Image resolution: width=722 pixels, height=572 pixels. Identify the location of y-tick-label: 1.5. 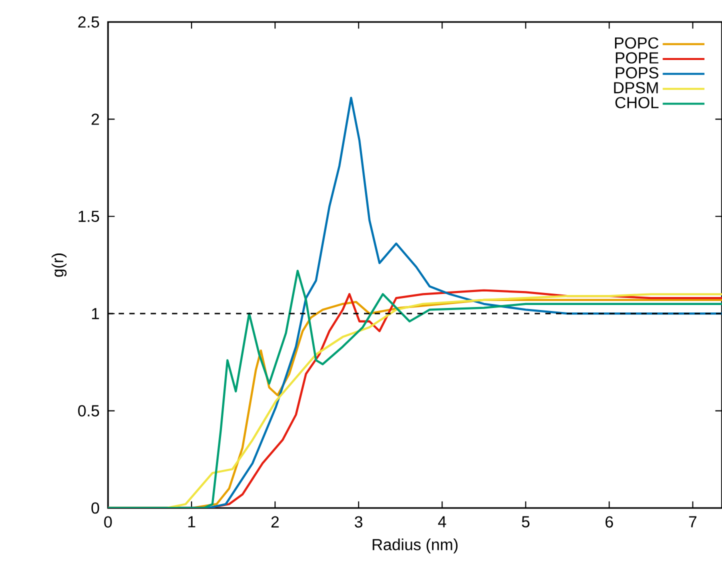
(89, 216).